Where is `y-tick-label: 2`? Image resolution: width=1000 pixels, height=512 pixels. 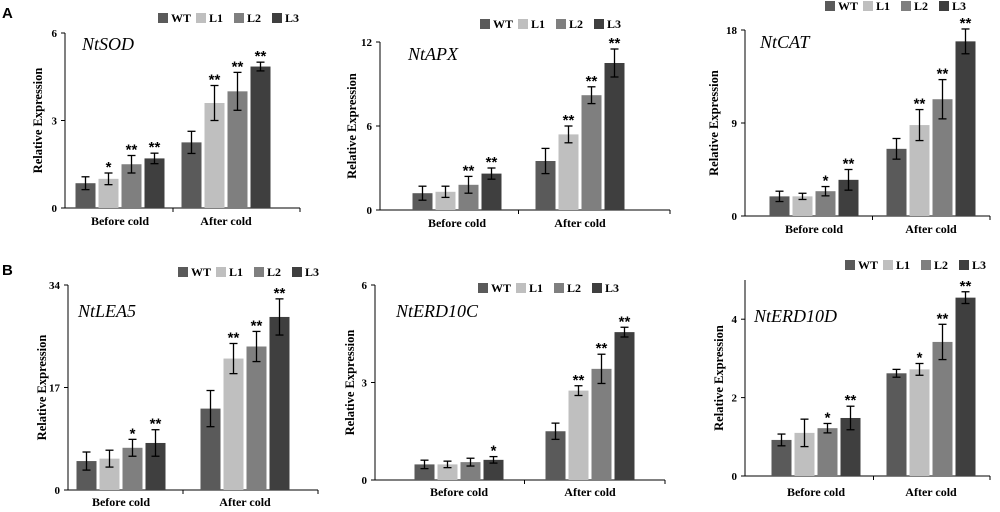
y-tick-label: 2 is located at coordinates (735, 399).